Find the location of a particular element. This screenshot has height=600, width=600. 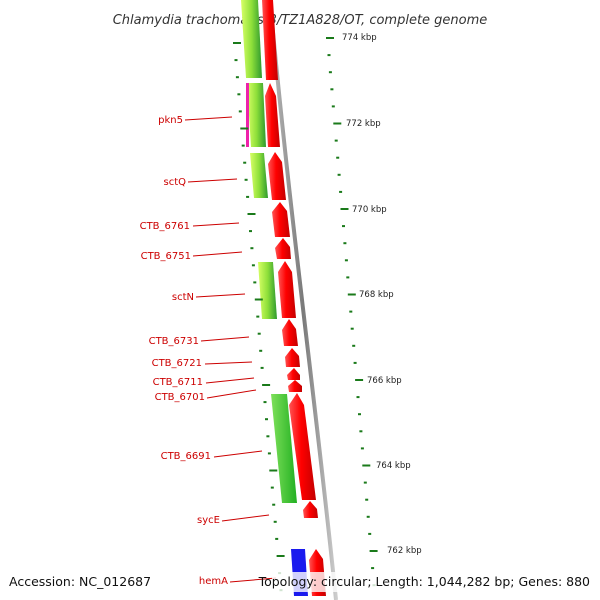

gene-forward-syce is located at coordinates (310, 509).